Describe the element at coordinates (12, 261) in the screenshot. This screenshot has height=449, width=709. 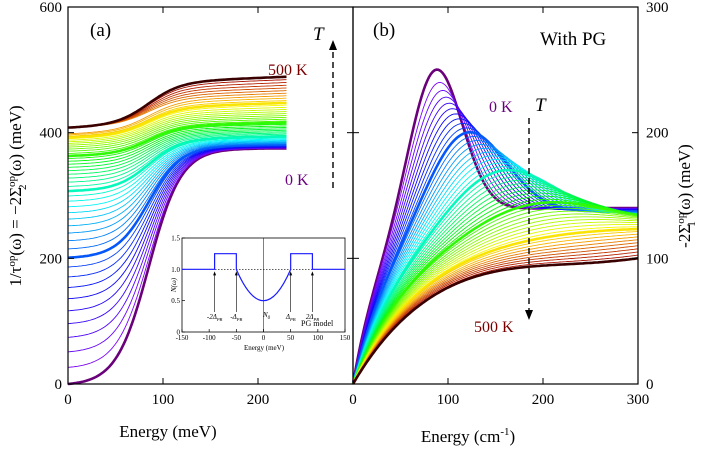
I see `panel-a-ylabel-sup: op` at that location.